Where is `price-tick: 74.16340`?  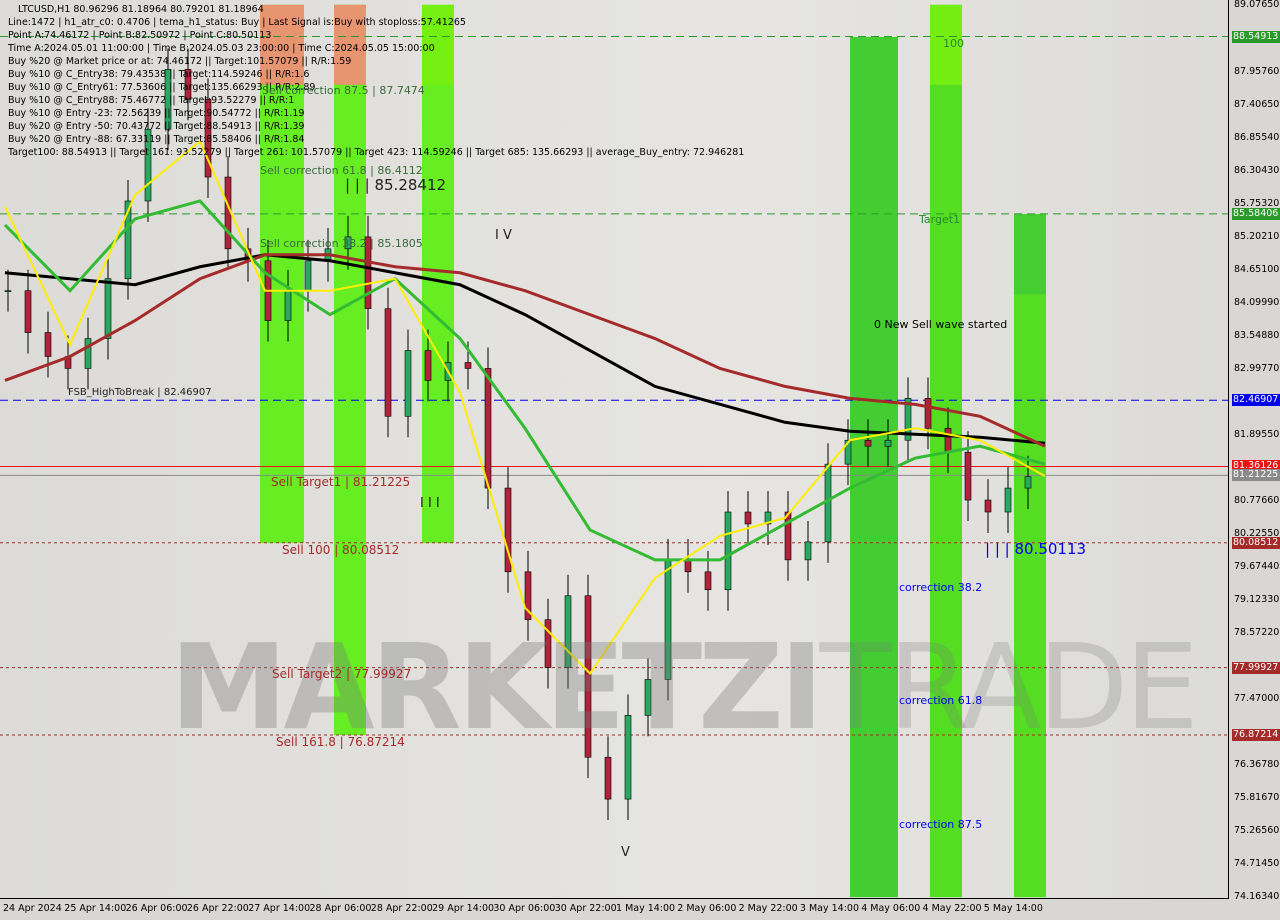 price-tick: 74.16340 is located at coordinates (1257, 896).